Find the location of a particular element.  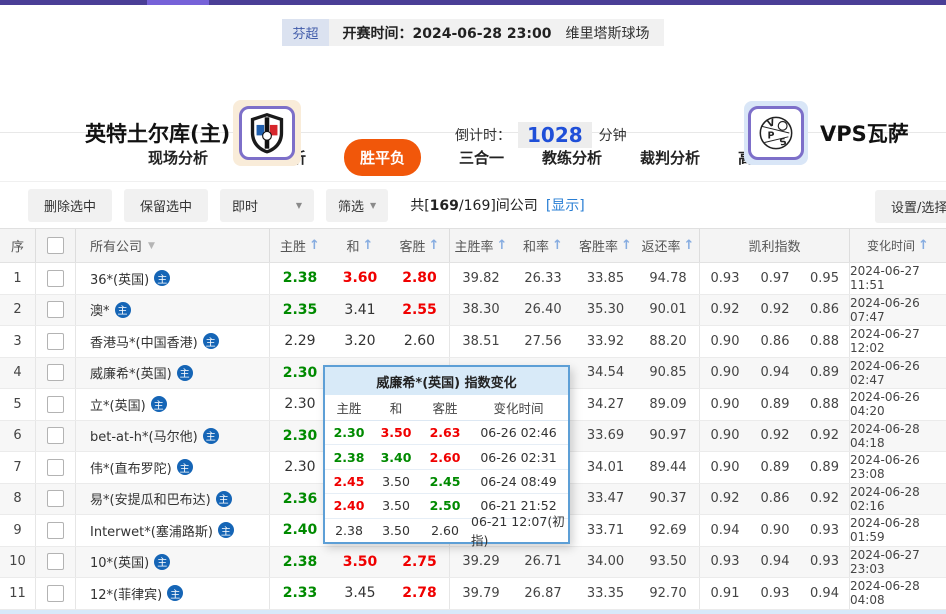

header-away-rate: 客胜率 ↑ is located at coordinates (605, 245).